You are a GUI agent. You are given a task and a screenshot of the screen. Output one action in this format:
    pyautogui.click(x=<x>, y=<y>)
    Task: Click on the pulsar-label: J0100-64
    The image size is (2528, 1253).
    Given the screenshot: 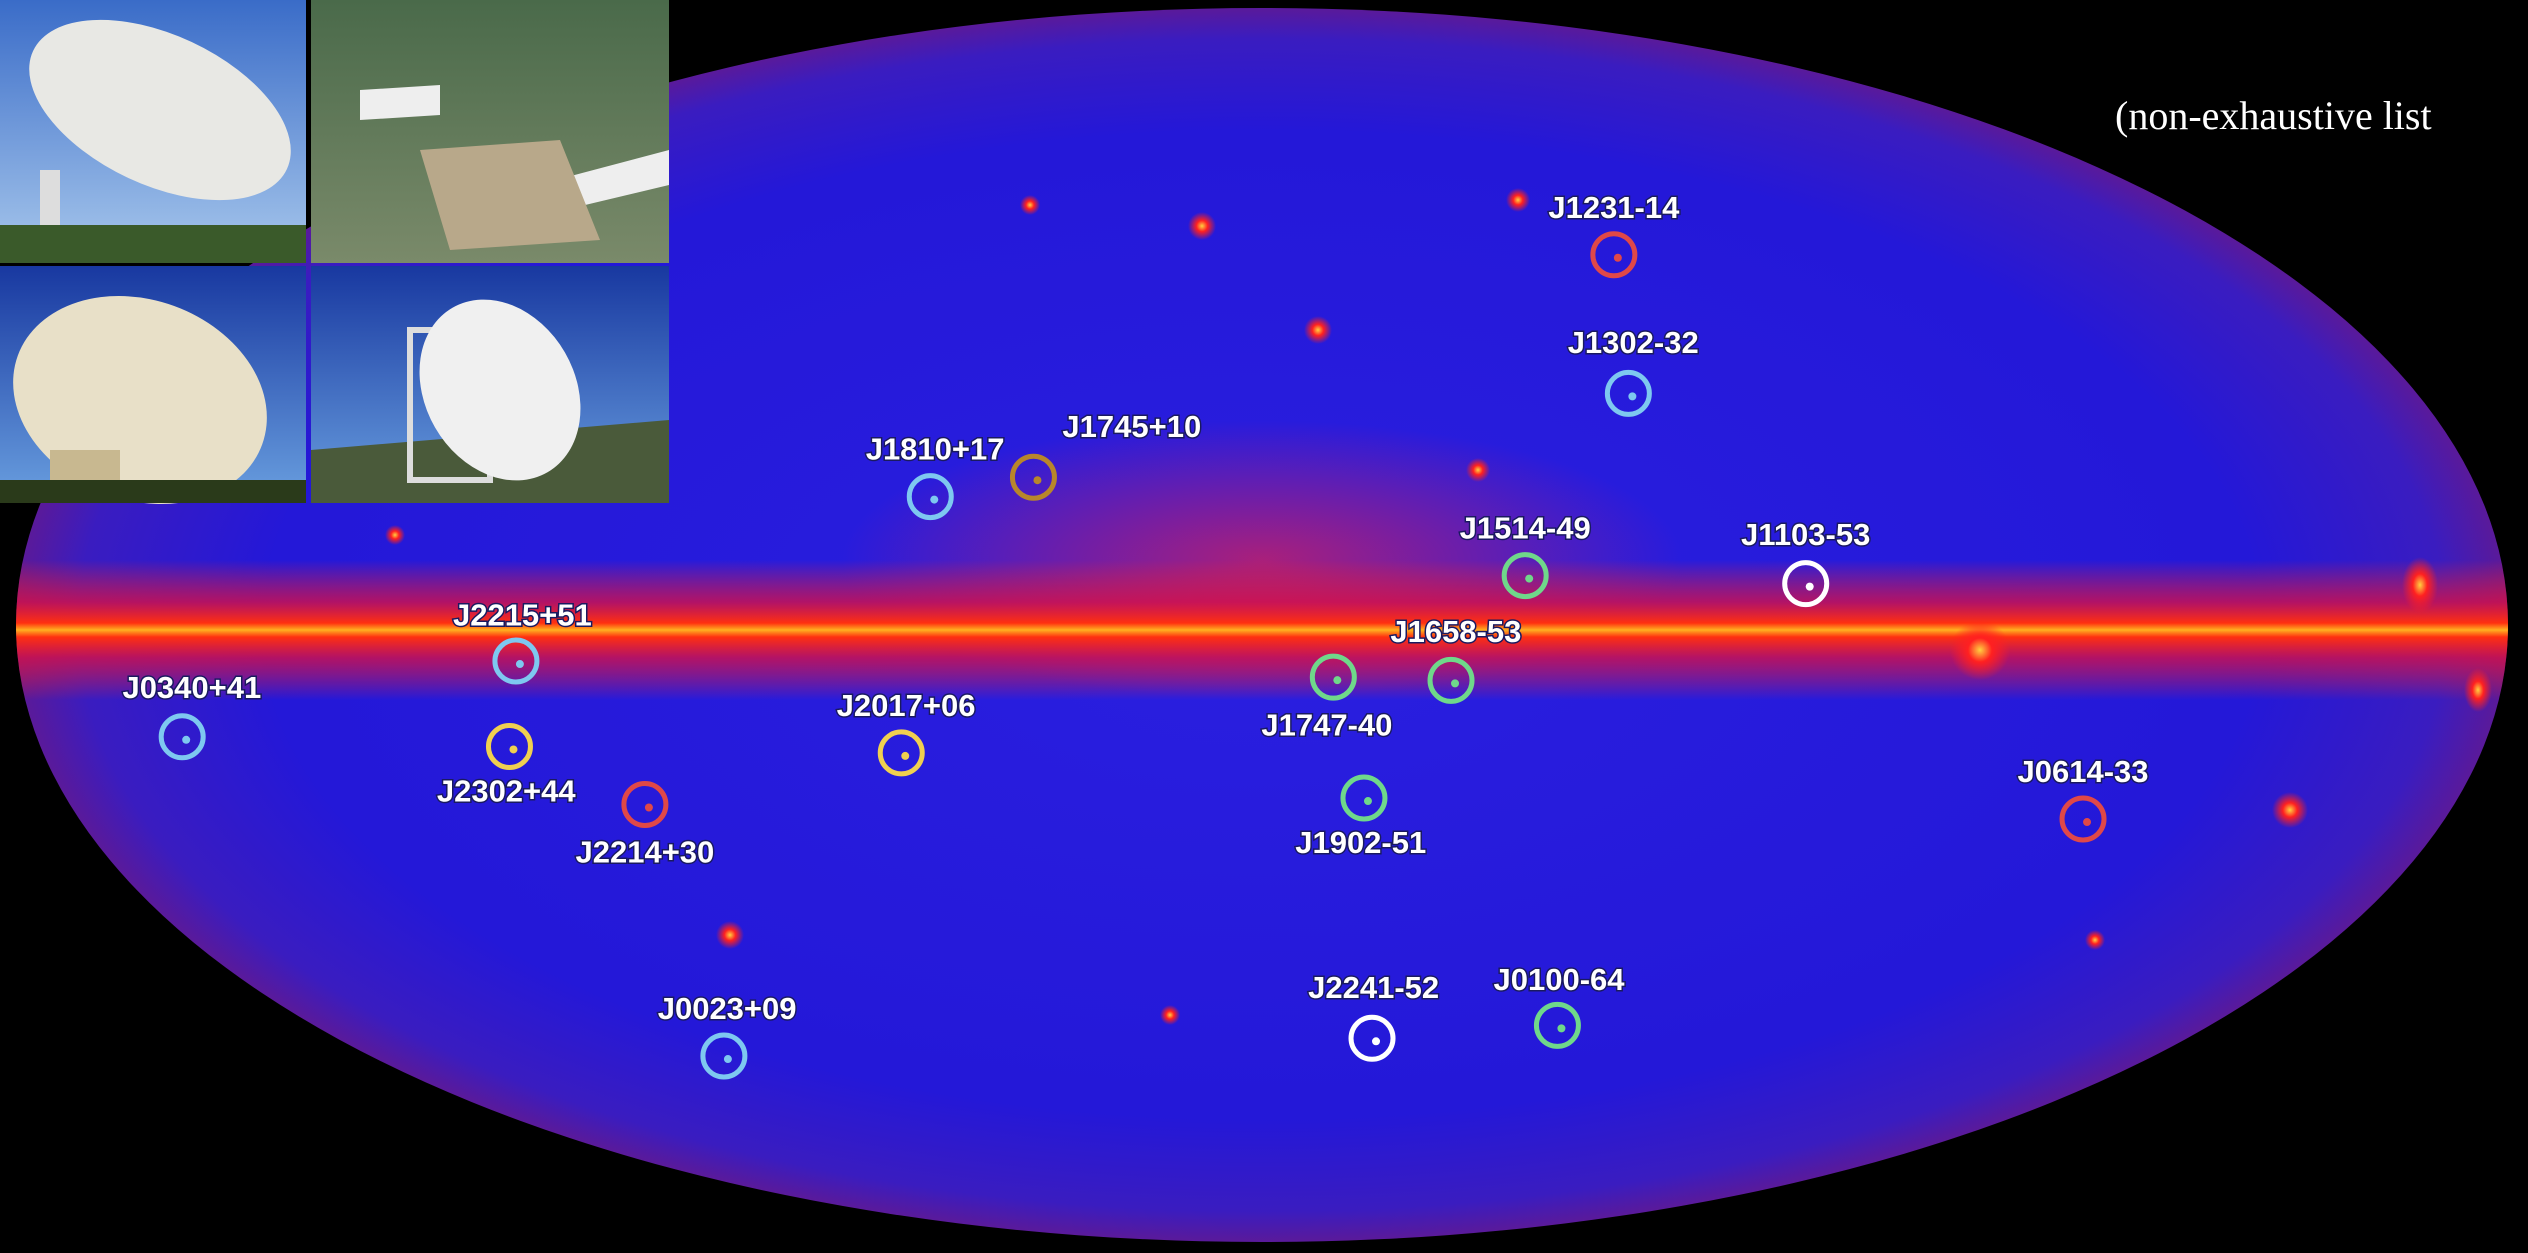 What is the action you would take?
    pyautogui.click(x=1560, y=979)
    